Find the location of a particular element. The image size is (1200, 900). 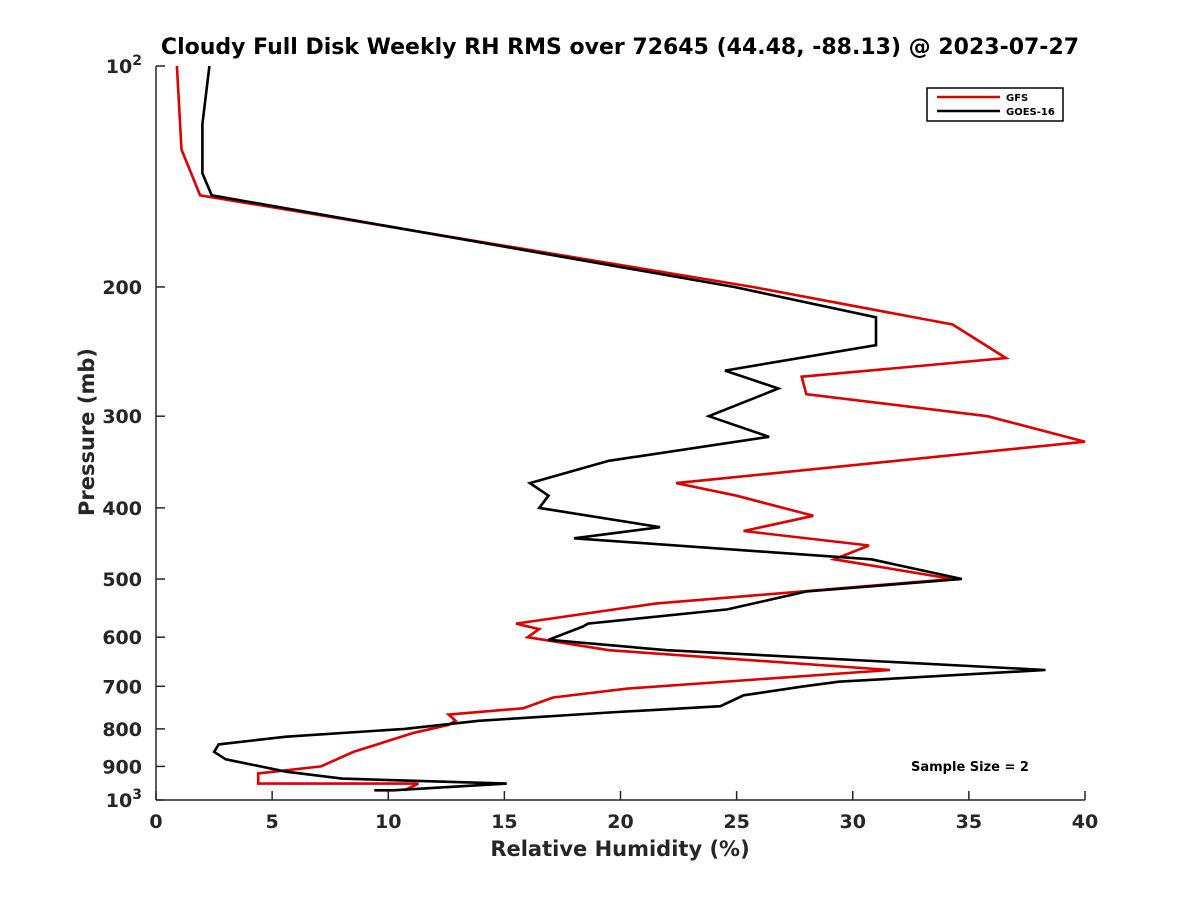

y-tick-label: 600 is located at coordinates (122, 638).